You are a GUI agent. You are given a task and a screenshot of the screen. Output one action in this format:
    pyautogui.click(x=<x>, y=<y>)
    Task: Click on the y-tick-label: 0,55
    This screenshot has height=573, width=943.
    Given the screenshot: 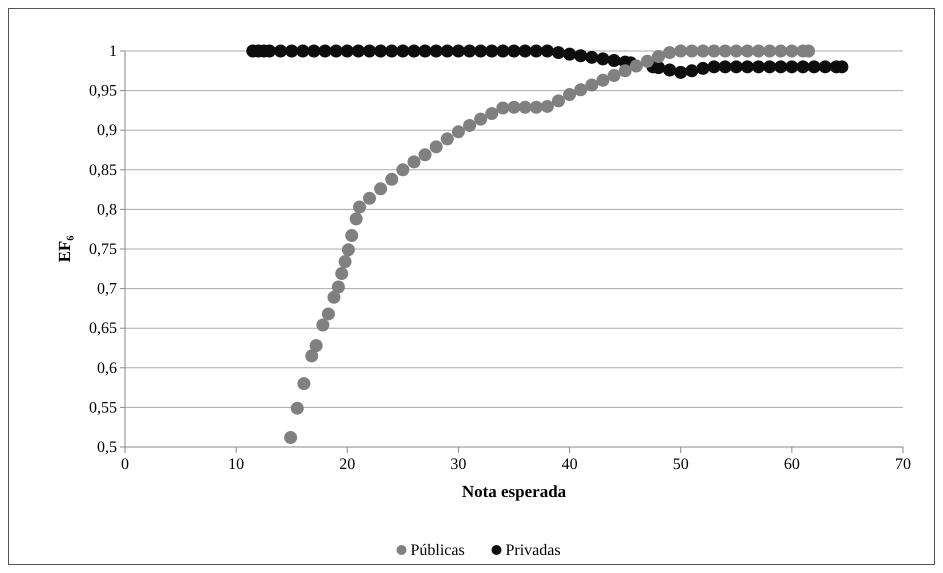 What is the action you would take?
    pyautogui.click(x=103, y=407)
    